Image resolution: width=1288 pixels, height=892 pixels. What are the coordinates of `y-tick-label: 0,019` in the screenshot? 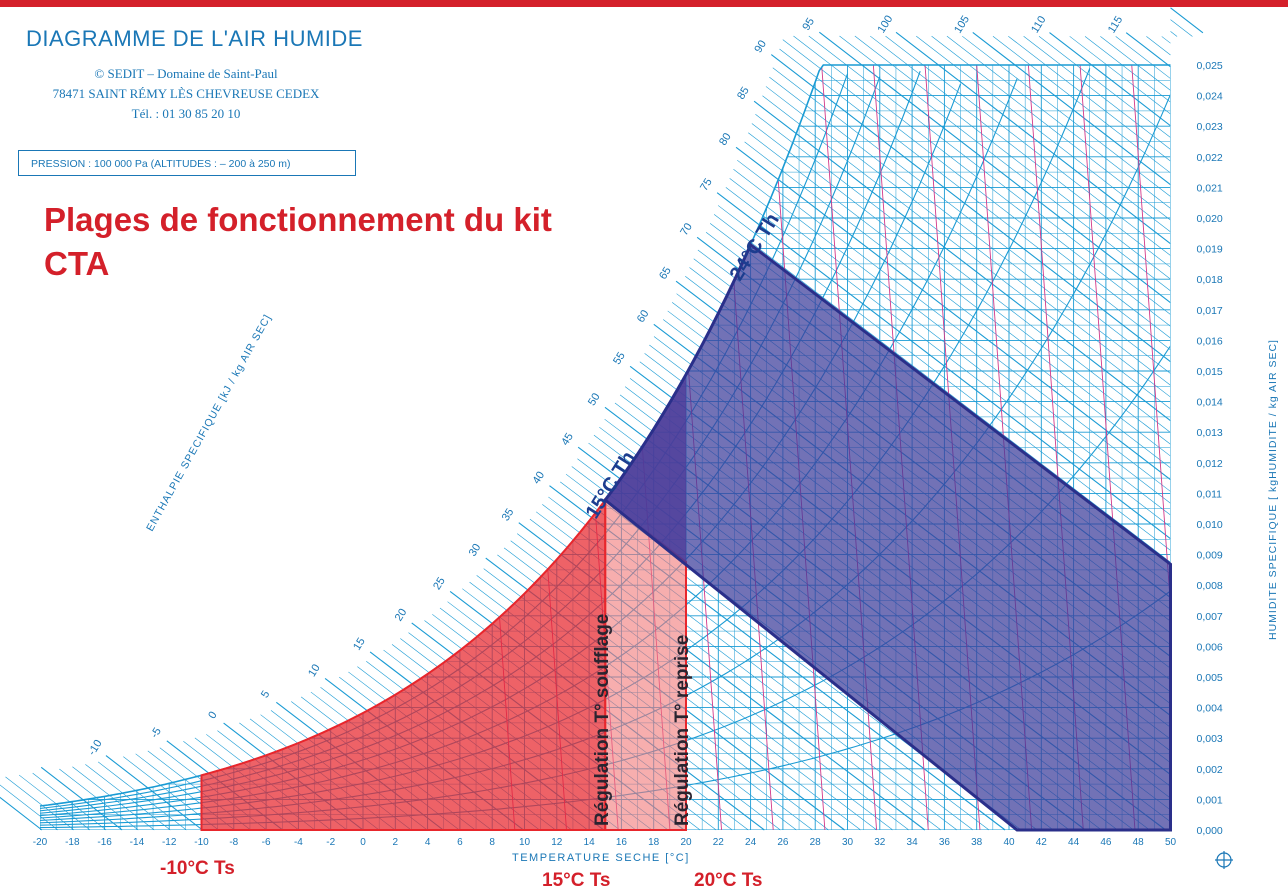 It's located at (1210, 250).